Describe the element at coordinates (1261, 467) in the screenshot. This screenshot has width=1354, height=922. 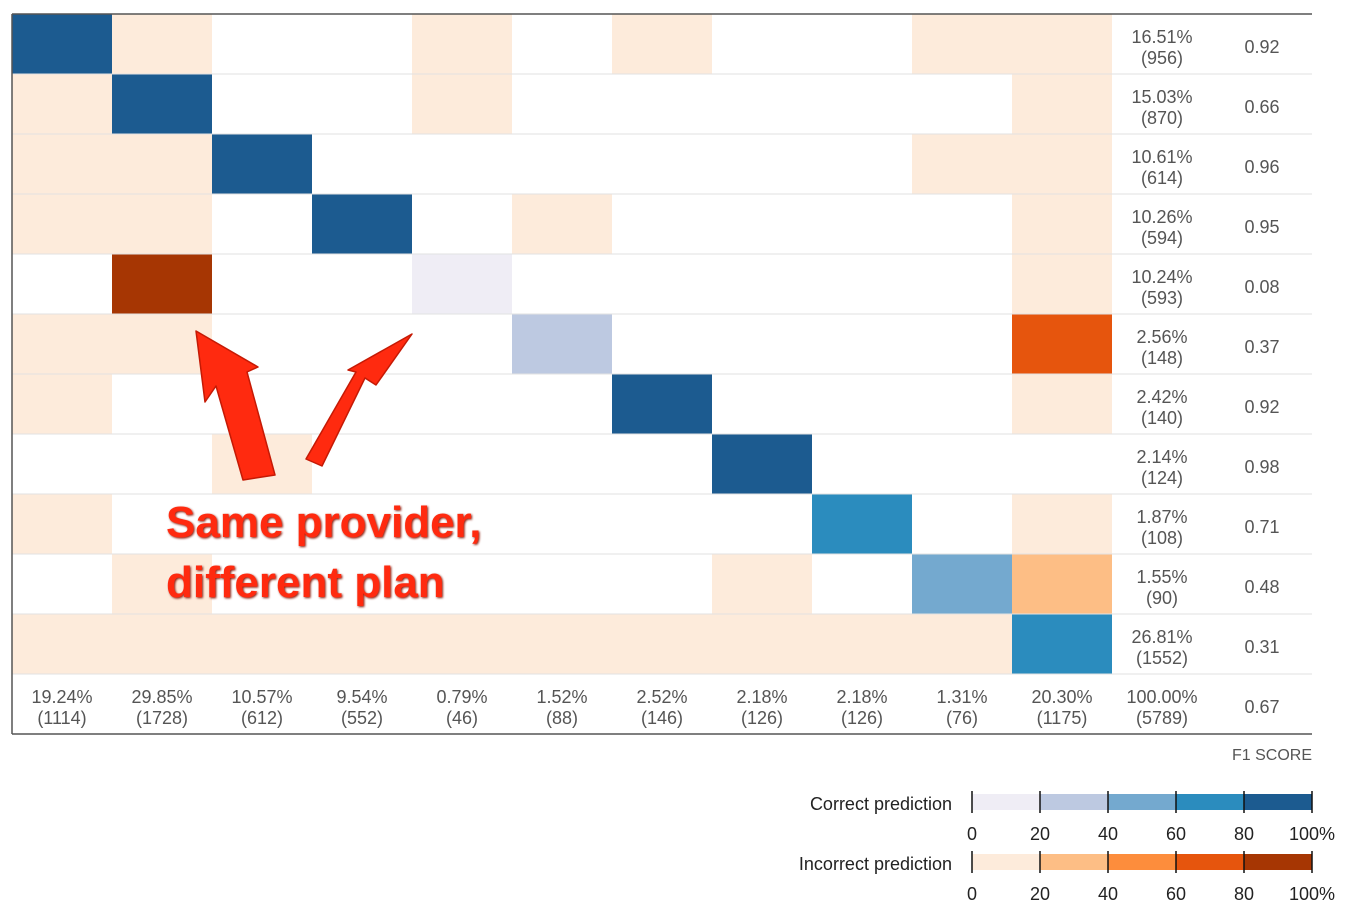
I see `row-f1-score: 0.98` at that location.